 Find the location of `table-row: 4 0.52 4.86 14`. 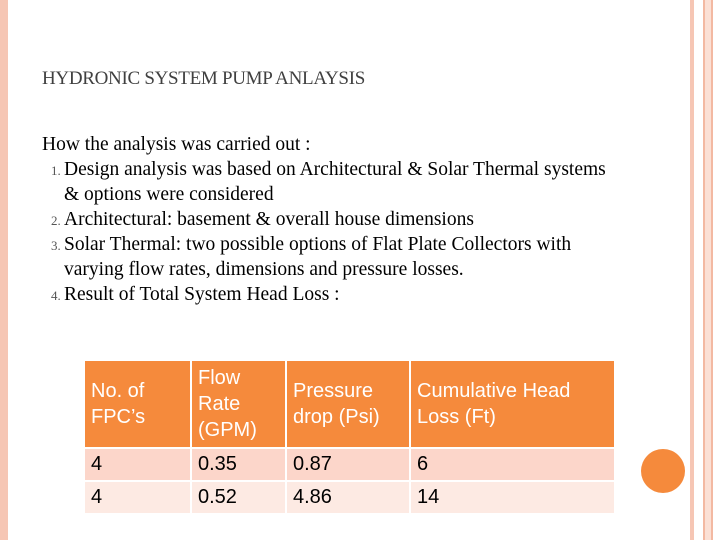

table-row: 4 0.52 4.86 14 is located at coordinates (350, 496).